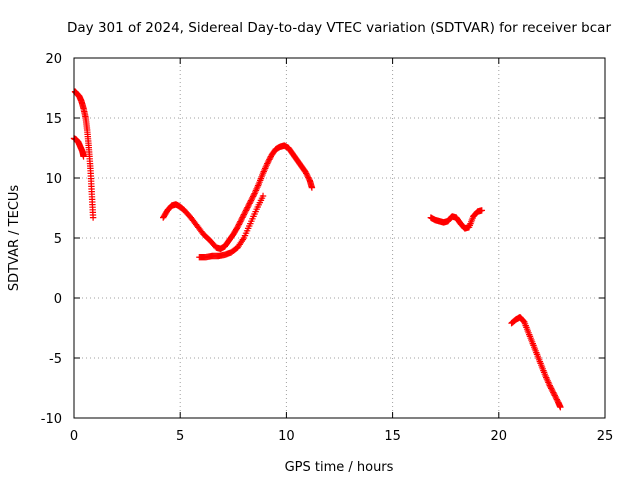 The image size is (640, 480). Describe the element at coordinates (53, 119) in the screenshot. I see `y-tick-label: 15` at that location.